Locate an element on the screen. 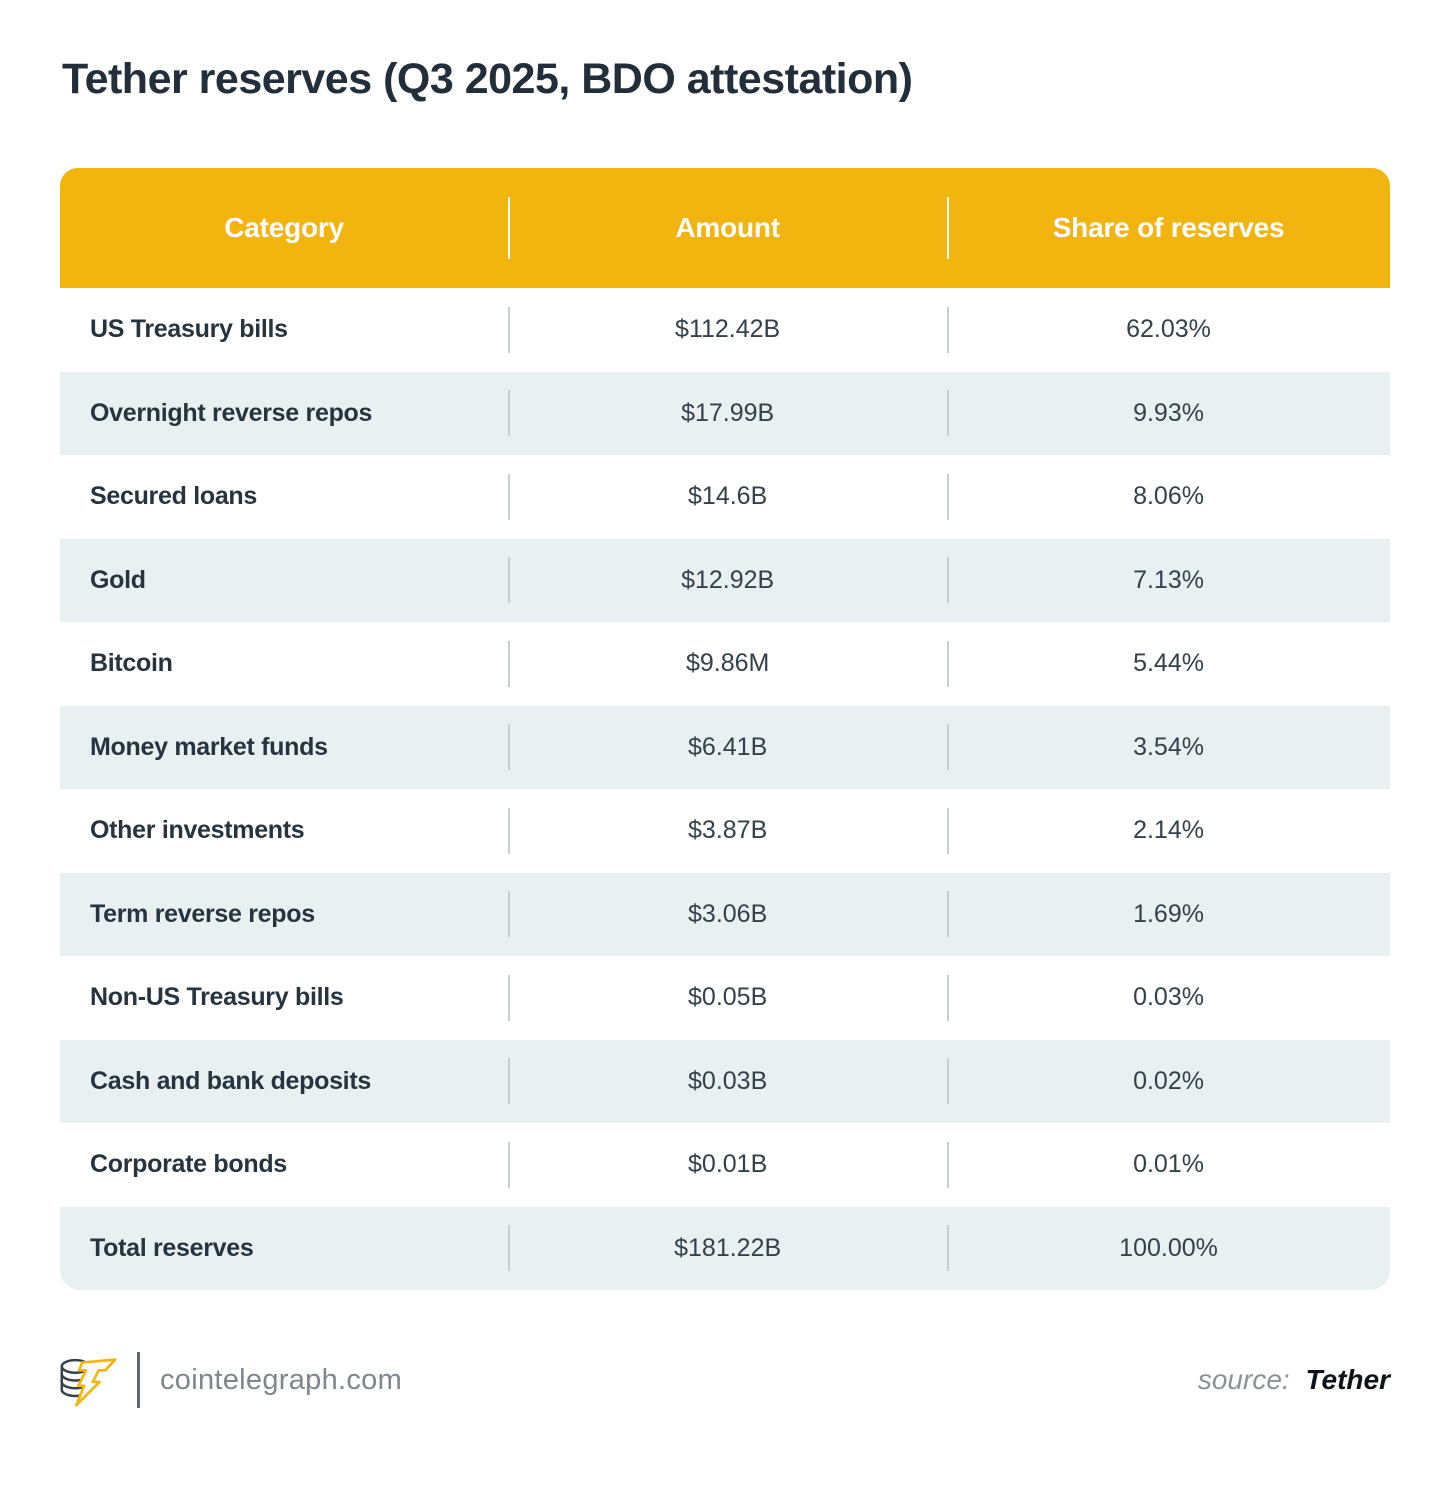 The height and width of the screenshot is (1510, 1450). amount-cell: $6.41B is located at coordinates (727, 748).